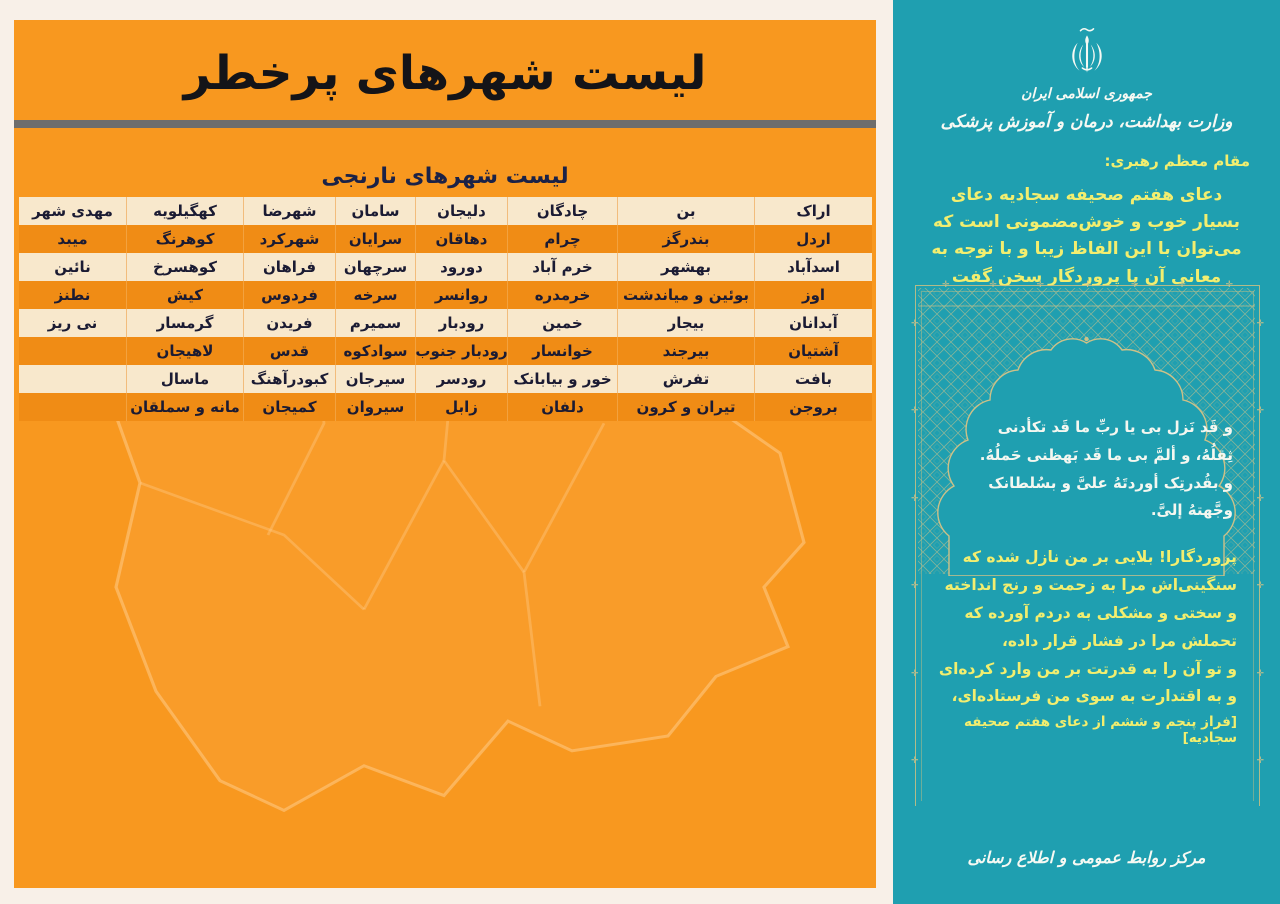 The width and height of the screenshot is (1280, 904). I want to click on orange-cities-subtitle: لیست شهرهای نارنجی, so click(445, 176).